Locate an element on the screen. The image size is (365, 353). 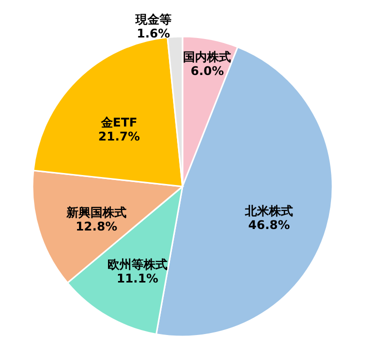
data-label: 12.8% is located at coordinates (97, 227).